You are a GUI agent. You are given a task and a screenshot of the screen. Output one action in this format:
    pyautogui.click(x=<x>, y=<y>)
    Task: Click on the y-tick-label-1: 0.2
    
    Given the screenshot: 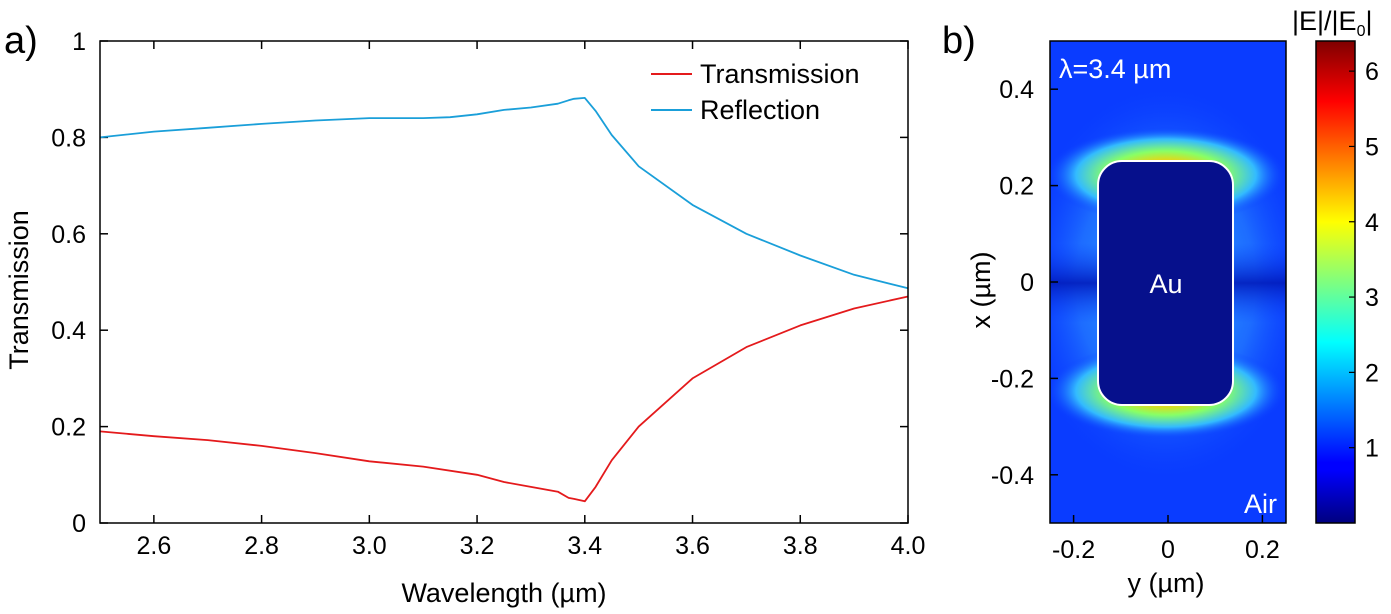 What is the action you would take?
    pyautogui.click(x=68, y=428)
    